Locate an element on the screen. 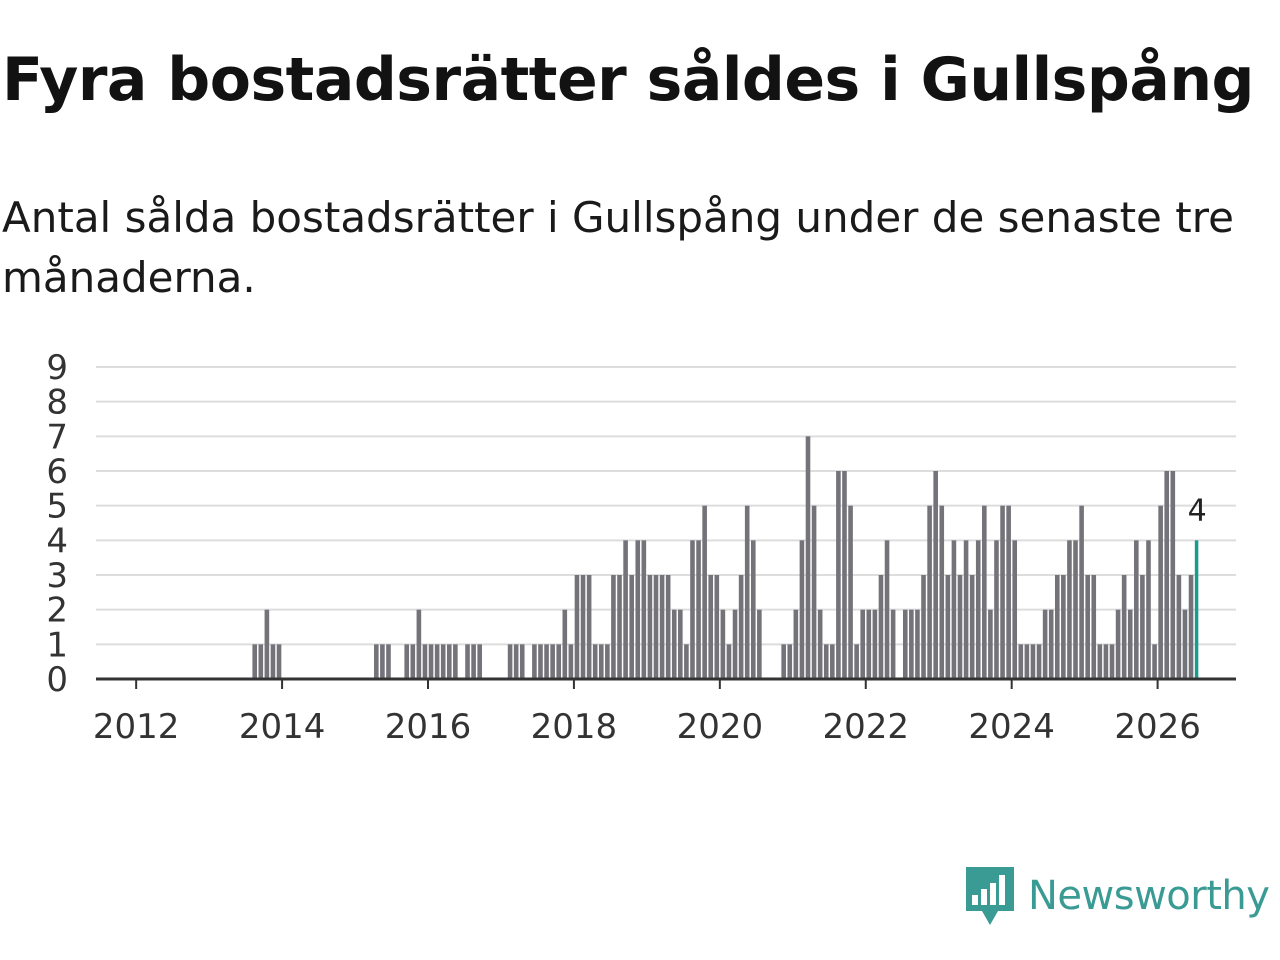 The width and height of the screenshot is (1280, 960). y-tick-label: 6 is located at coordinates (57, 472).